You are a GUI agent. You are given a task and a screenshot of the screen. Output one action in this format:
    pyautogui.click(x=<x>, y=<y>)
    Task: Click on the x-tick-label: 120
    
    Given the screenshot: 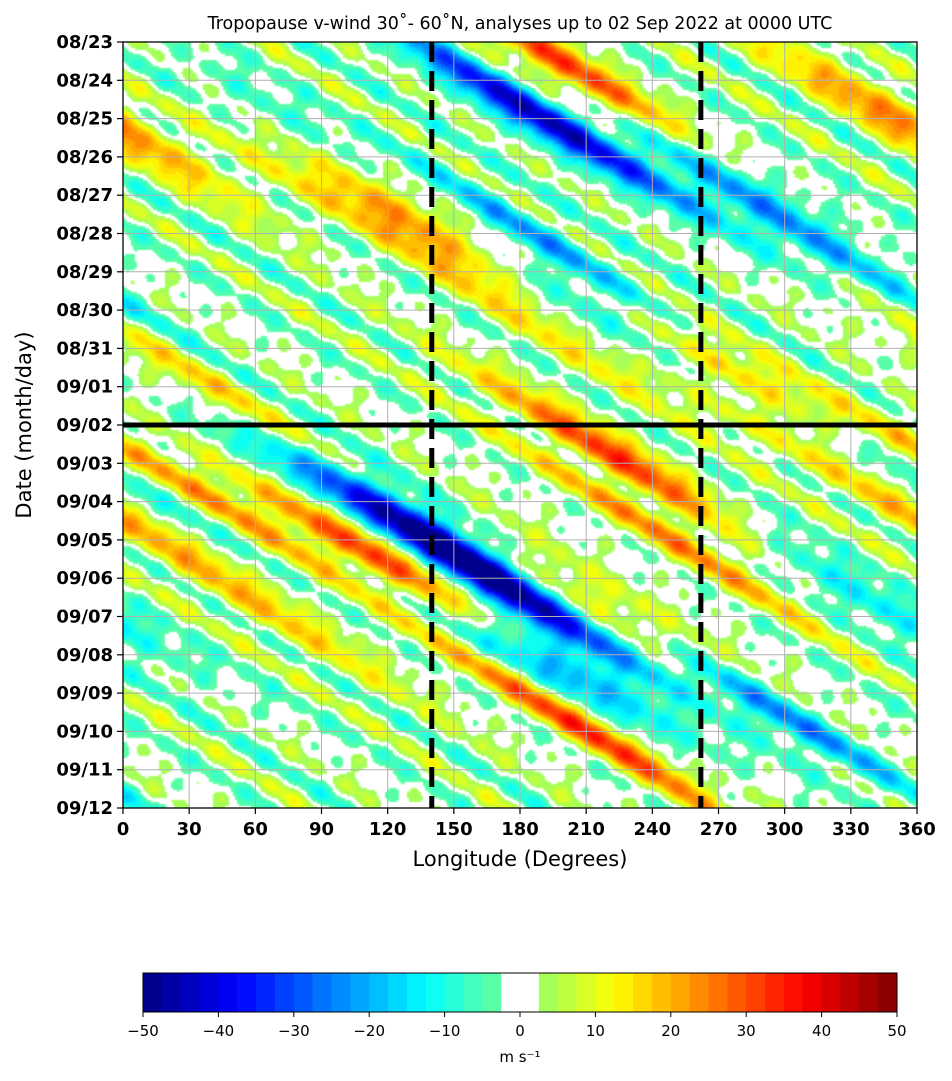 What is the action you would take?
    pyautogui.click(x=388, y=829)
    